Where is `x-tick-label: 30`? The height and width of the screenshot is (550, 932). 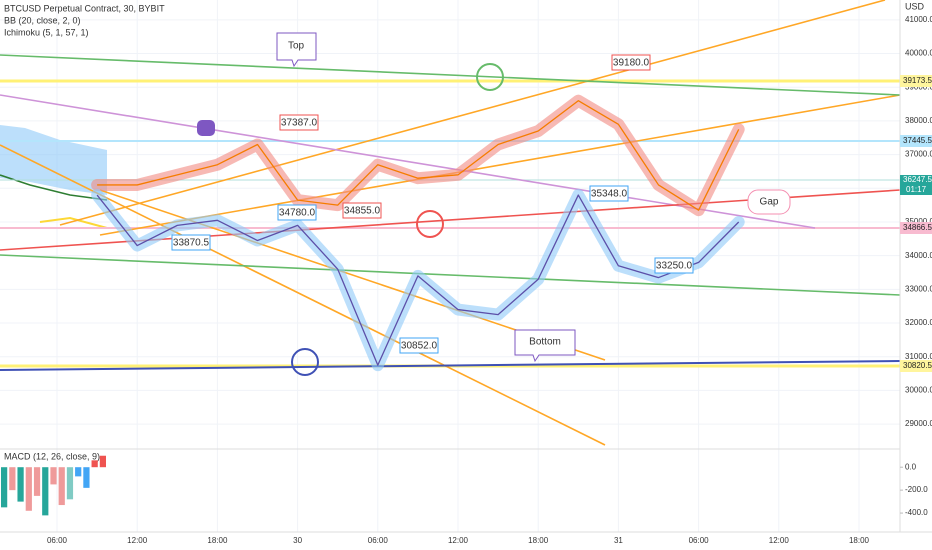
x-tick-label: 30 is located at coordinates (297, 540).